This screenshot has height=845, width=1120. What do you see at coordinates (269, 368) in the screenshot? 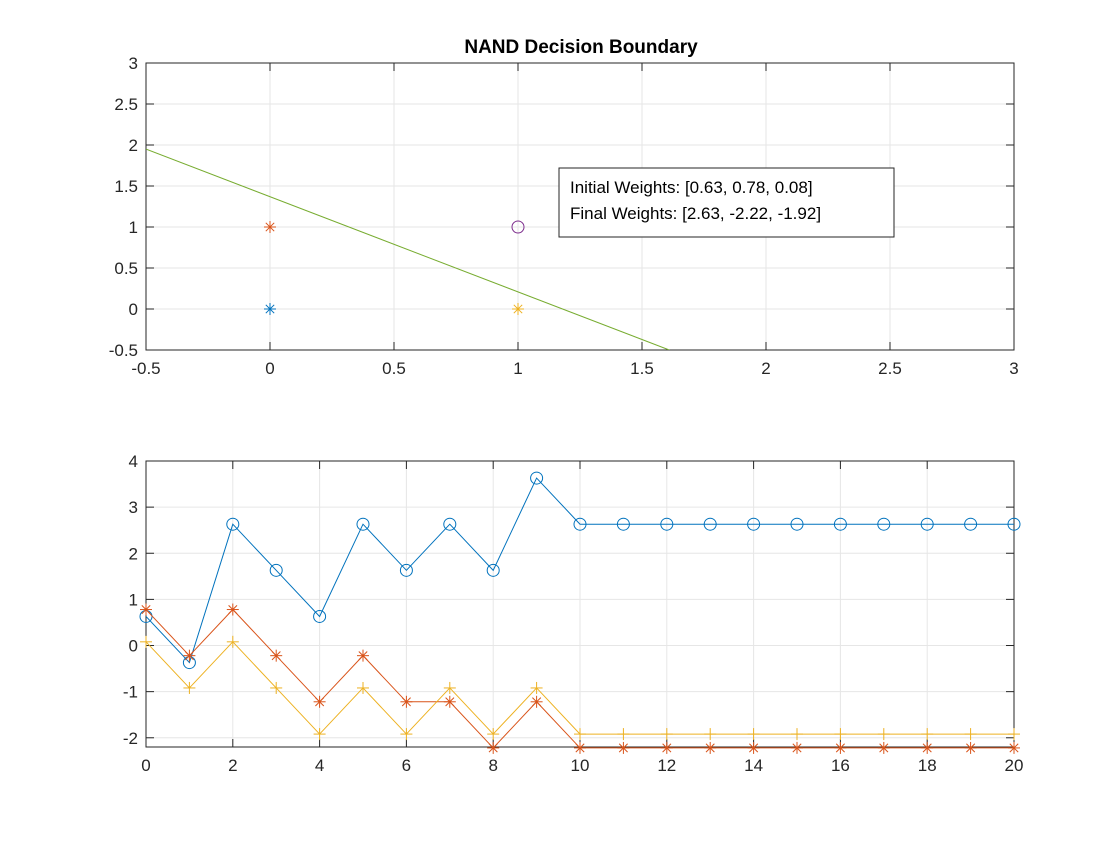
I see `plot1-x-tick-label: 0` at bounding box center [269, 368].